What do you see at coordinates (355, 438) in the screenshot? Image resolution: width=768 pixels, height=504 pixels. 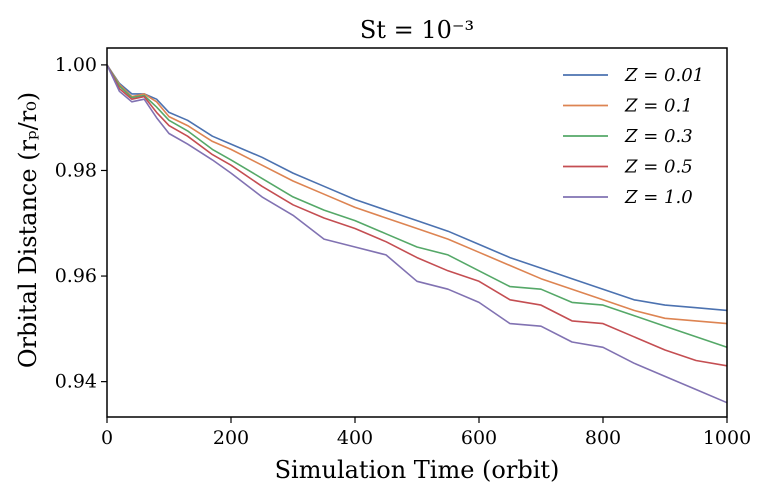 I see `x-tick-label: 400` at bounding box center [355, 438].